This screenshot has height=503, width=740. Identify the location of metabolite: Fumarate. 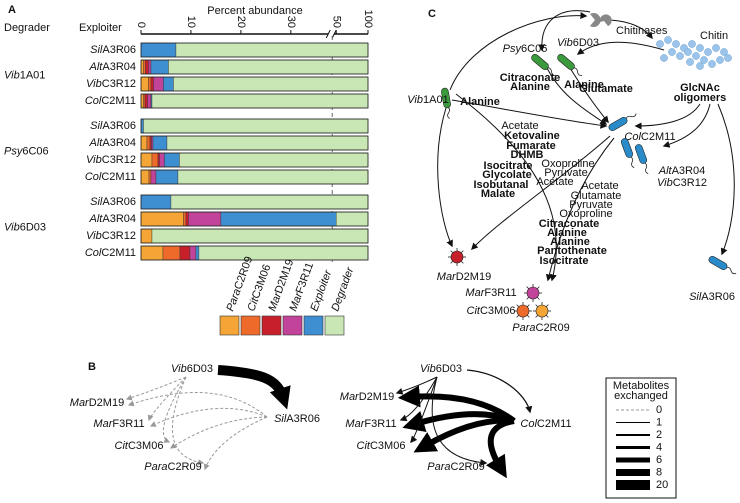
(531, 146).